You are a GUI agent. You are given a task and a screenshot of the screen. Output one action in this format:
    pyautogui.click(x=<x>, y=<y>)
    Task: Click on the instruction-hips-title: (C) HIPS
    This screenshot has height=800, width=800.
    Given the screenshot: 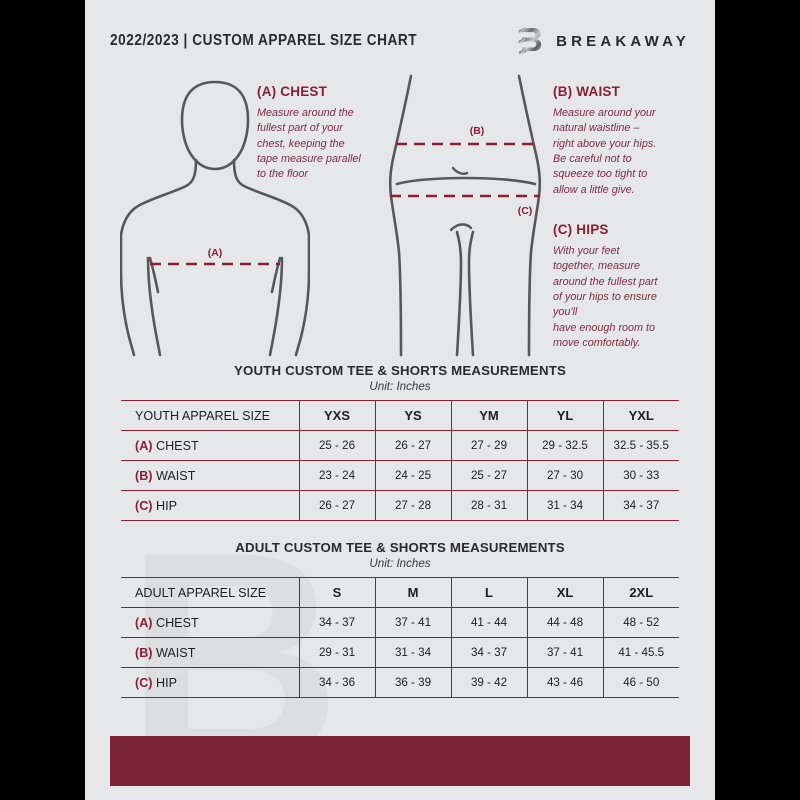 What is the action you would take?
    pyautogui.click(x=581, y=229)
    